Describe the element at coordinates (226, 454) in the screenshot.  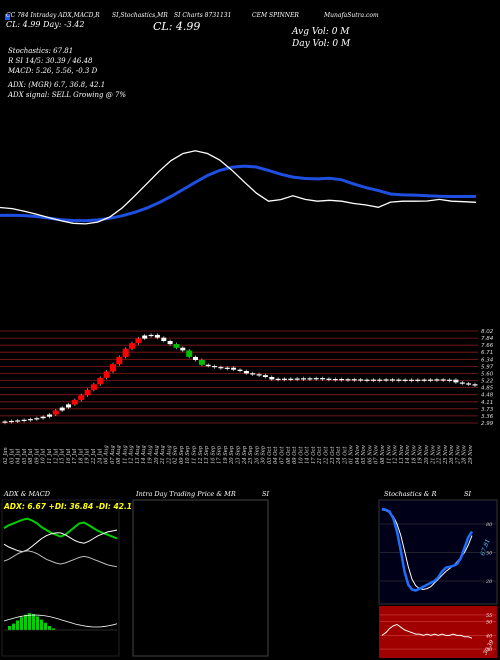
I see `date-label: 19 Sep` at that location.